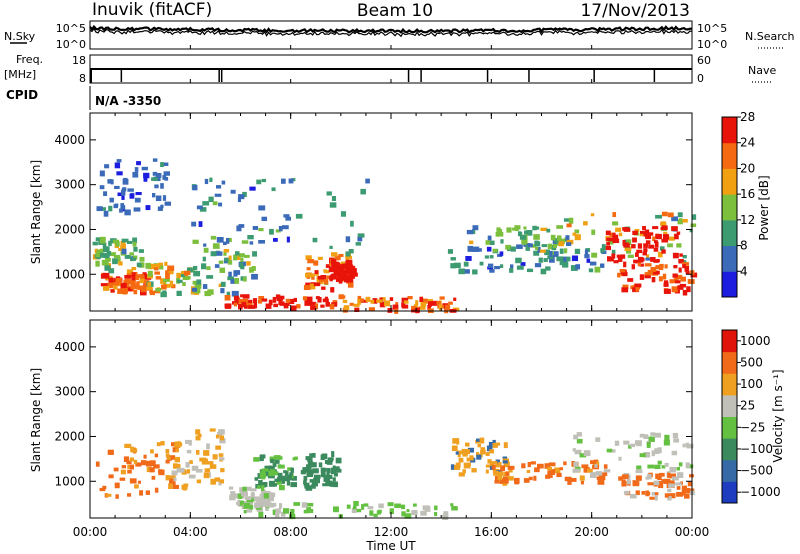  What do you see at coordinates (290, 532) in the screenshot?
I see `time-tick-2: 08:00` at bounding box center [290, 532].